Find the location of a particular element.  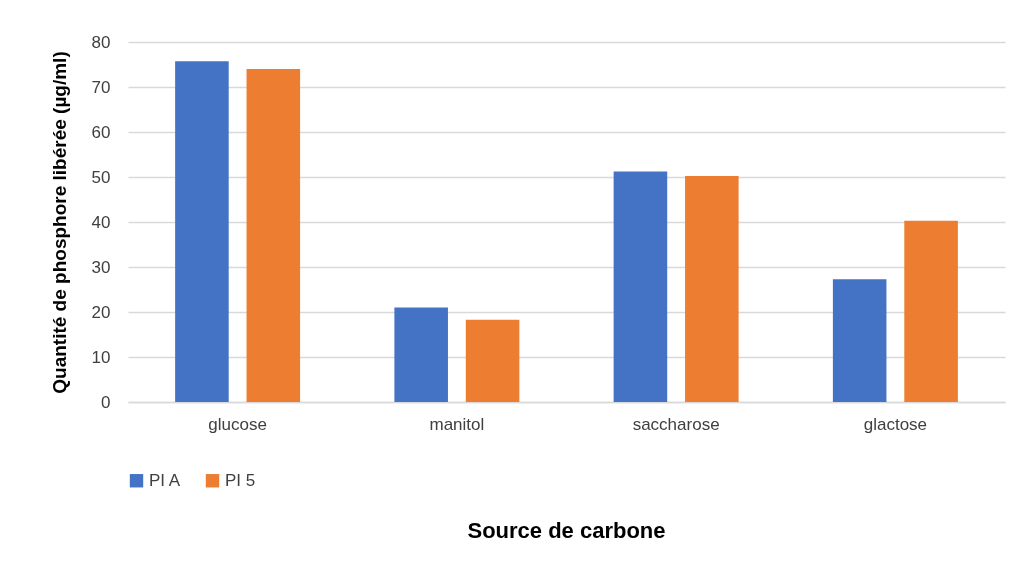

y-tick-label: 0 is located at coordinates (106, 402).